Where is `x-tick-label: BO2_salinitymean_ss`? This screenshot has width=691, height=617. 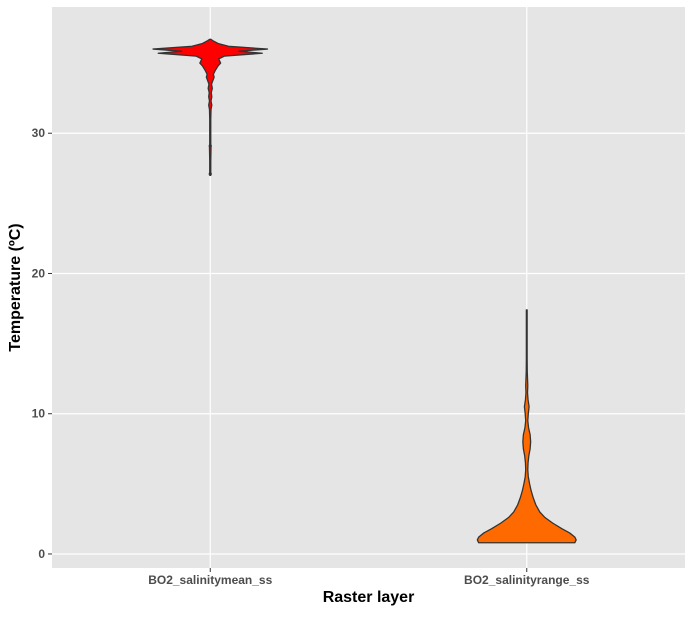
x-tick-label: BO2_salinitymean_ss is located at coordinates (210, 580).